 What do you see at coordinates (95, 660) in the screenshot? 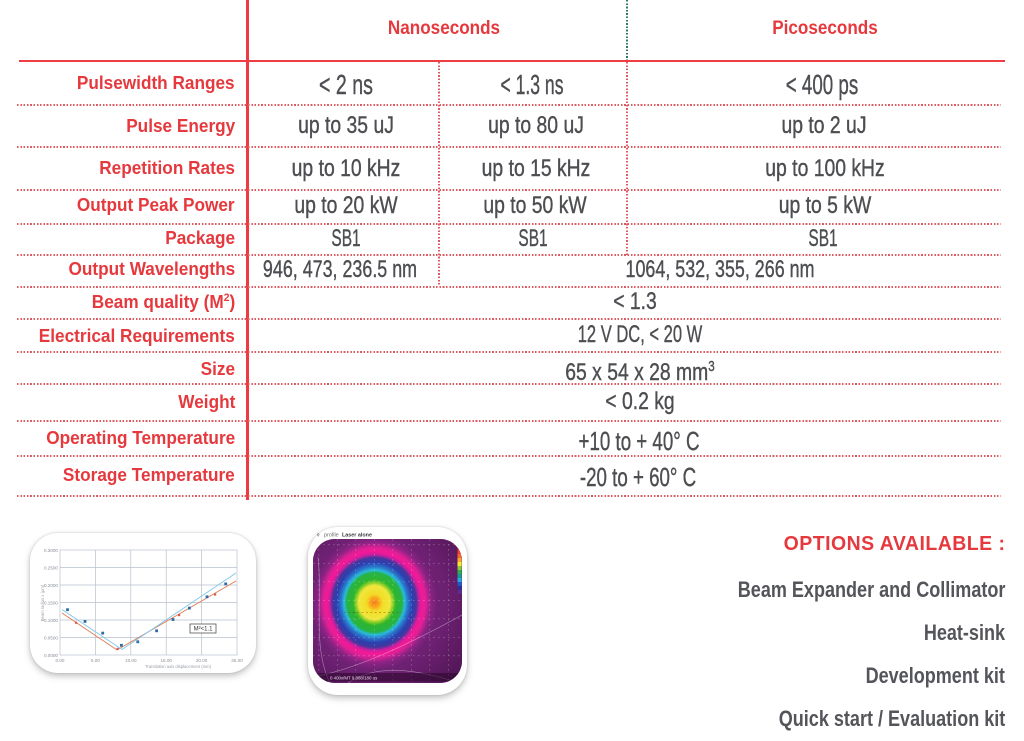
I see `svg-text: 5.00` at bounding box center [95, 660].